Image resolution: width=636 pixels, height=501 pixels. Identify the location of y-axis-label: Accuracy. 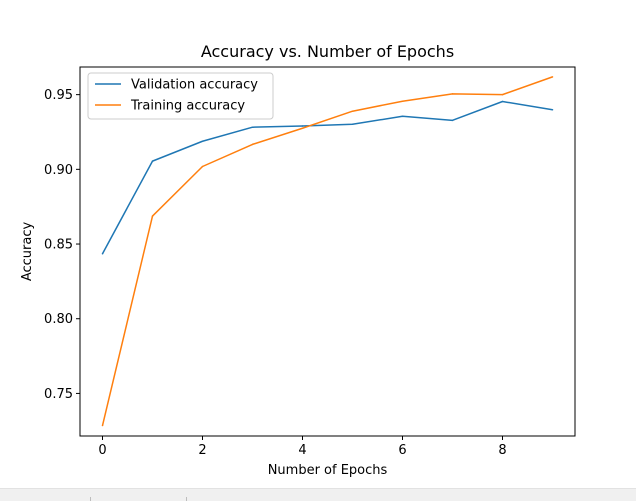
(27, 252).